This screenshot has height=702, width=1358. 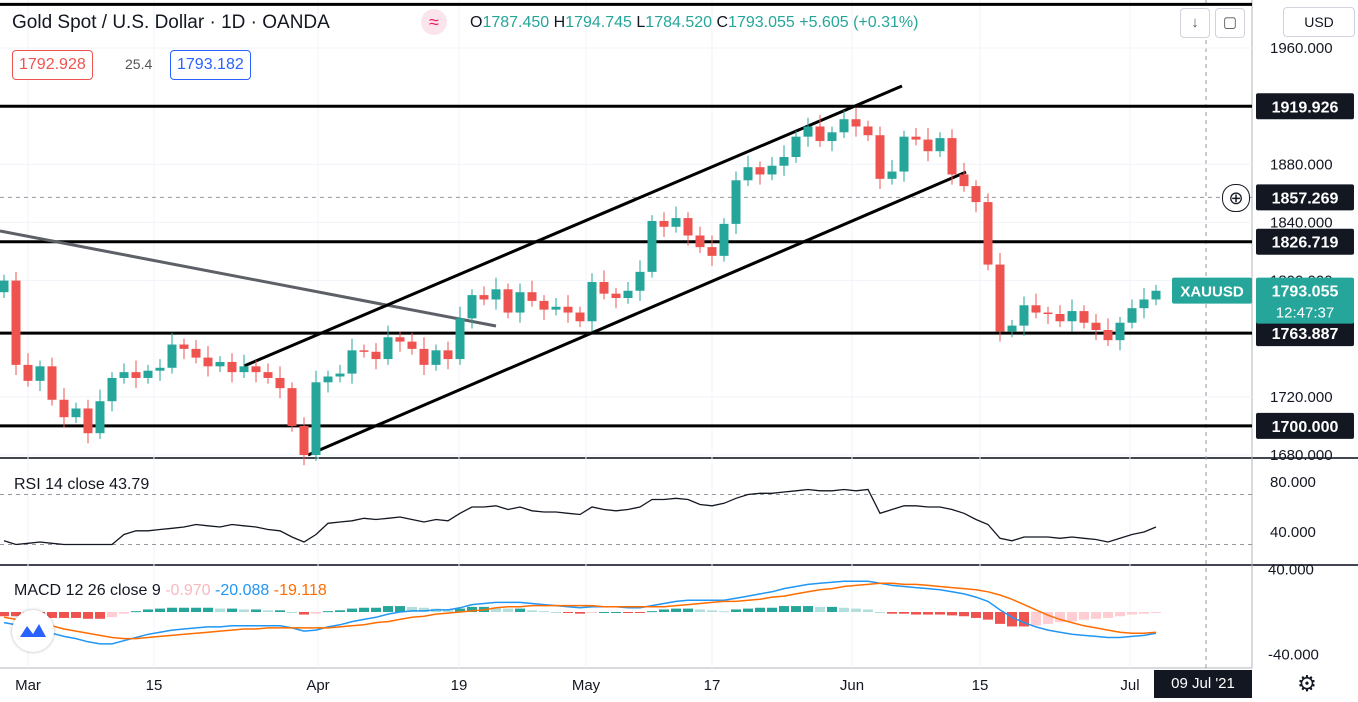 I want to click on x-tick-label: May, so click(x=586, y=685).